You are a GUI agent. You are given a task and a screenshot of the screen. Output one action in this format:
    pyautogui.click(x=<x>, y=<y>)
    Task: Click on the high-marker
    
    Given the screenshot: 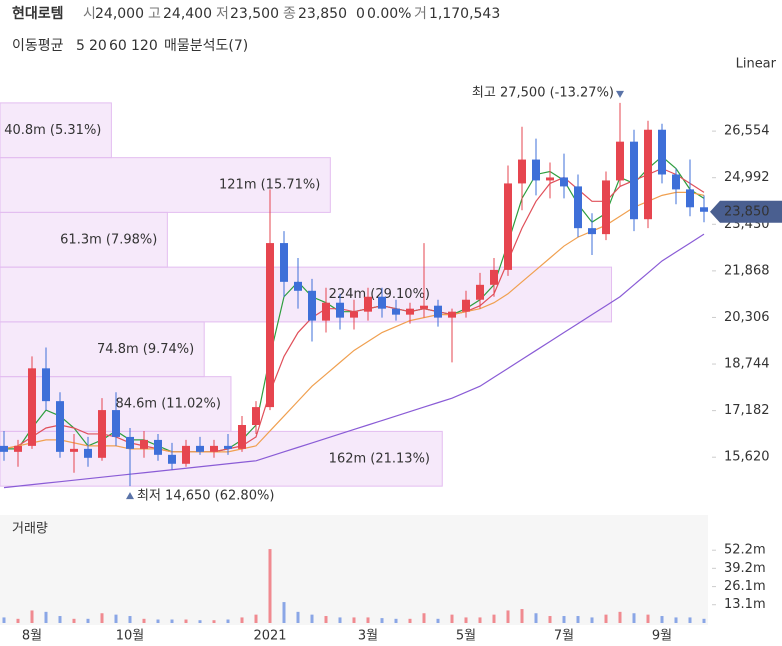 What is the action you would take?
    pyautogui.click(x=620, y=94)
    